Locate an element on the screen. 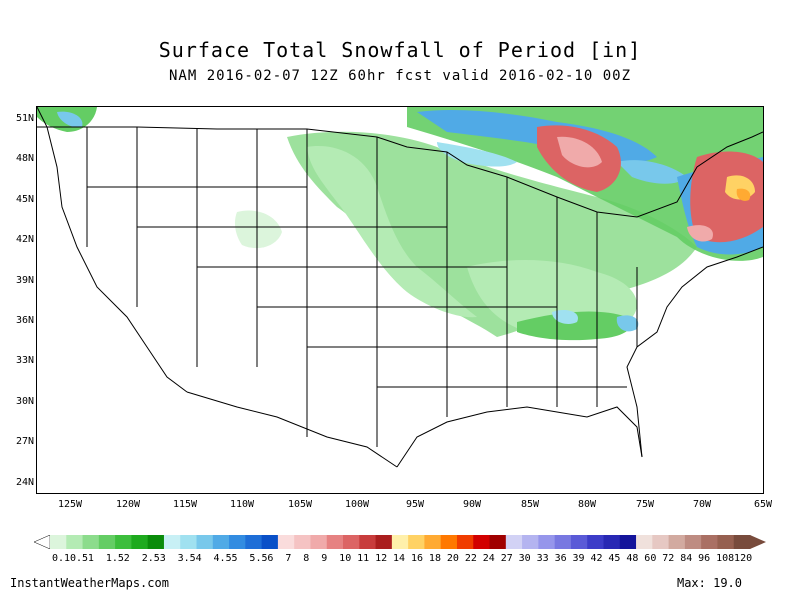 This screenshot has width=800, height=600. us-canada-border is located at coordinates (400, 172).